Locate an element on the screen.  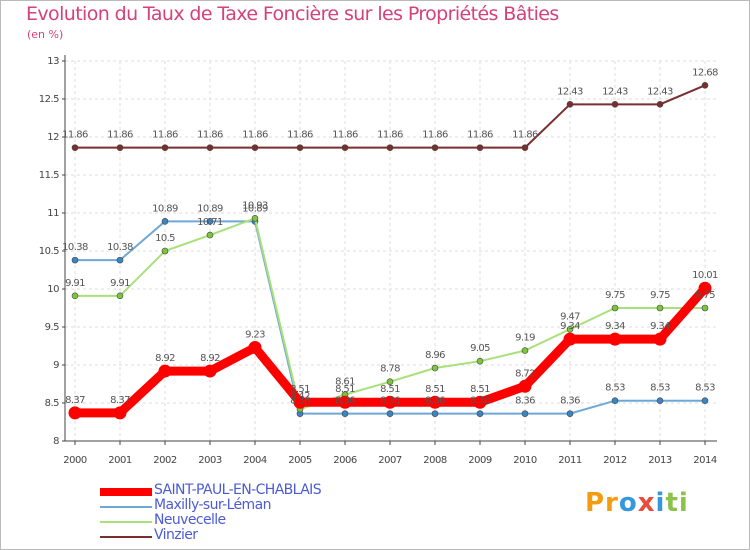
x-tick-label: 2008 is located at coordinates (435, 460).